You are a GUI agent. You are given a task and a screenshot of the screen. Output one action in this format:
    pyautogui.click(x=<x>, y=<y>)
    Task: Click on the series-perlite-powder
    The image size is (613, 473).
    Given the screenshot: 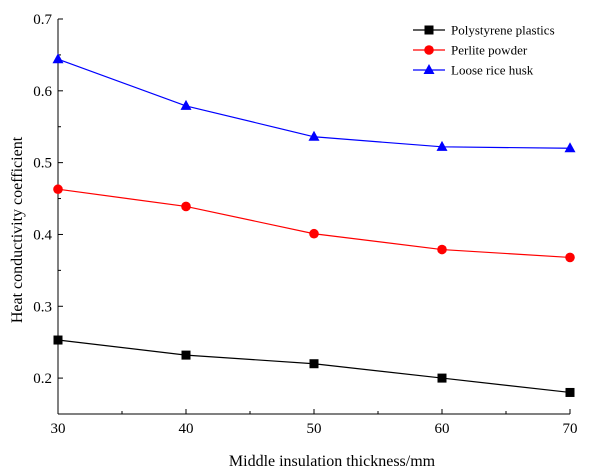 What is the action you would take?
    pyautogui.click(x=314, y=223)
    